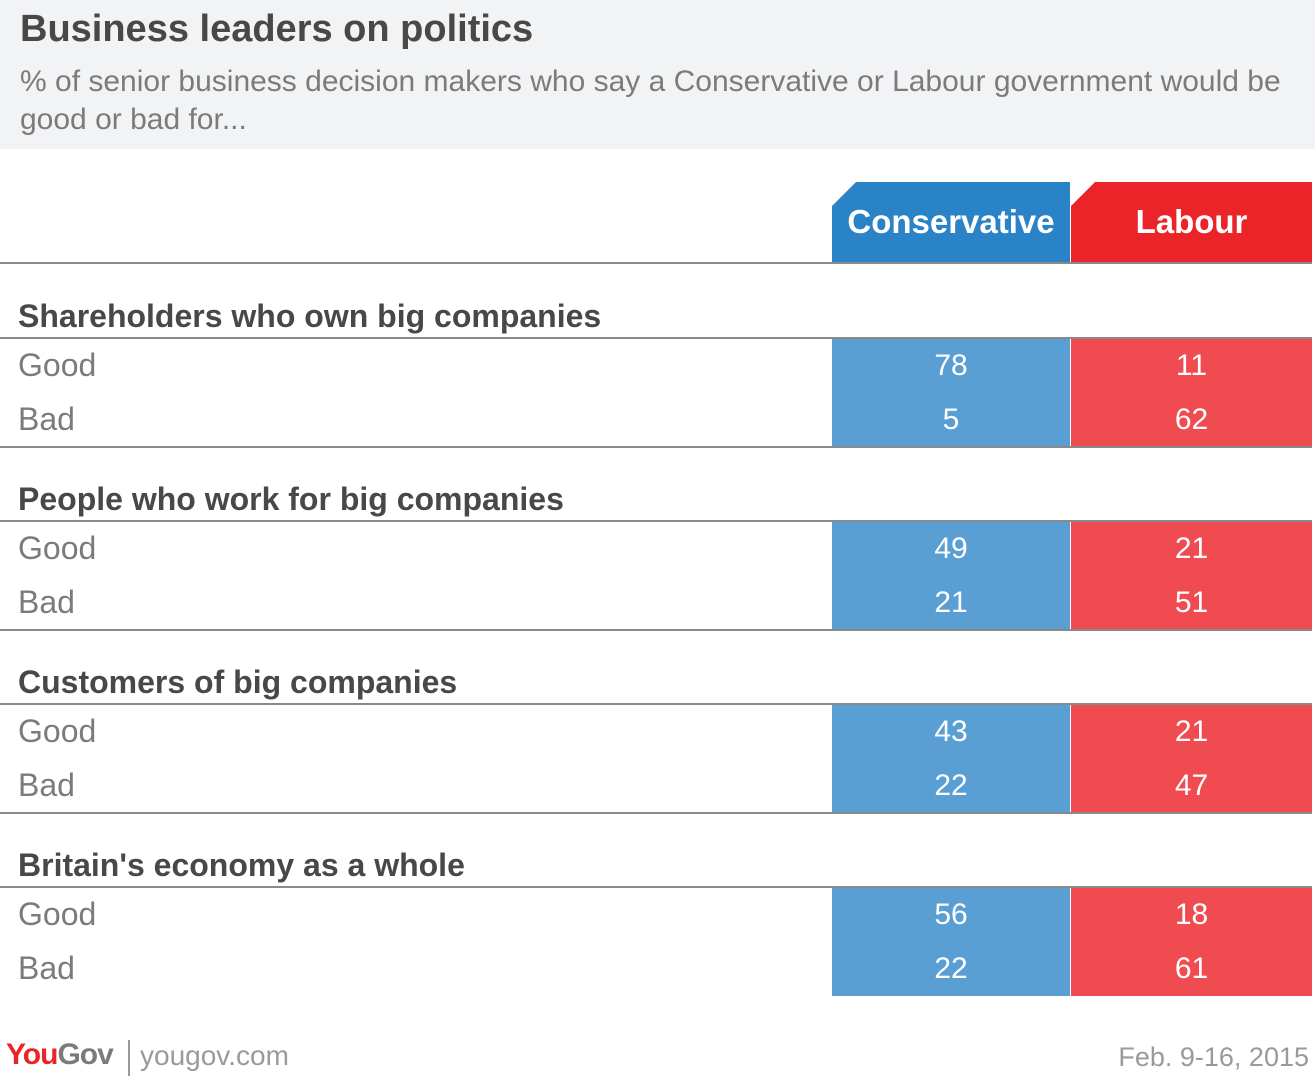 The width and height of the screenshot is (1315, 1077). I want to click on value-cell-conservative: 56, so click(951, 915).